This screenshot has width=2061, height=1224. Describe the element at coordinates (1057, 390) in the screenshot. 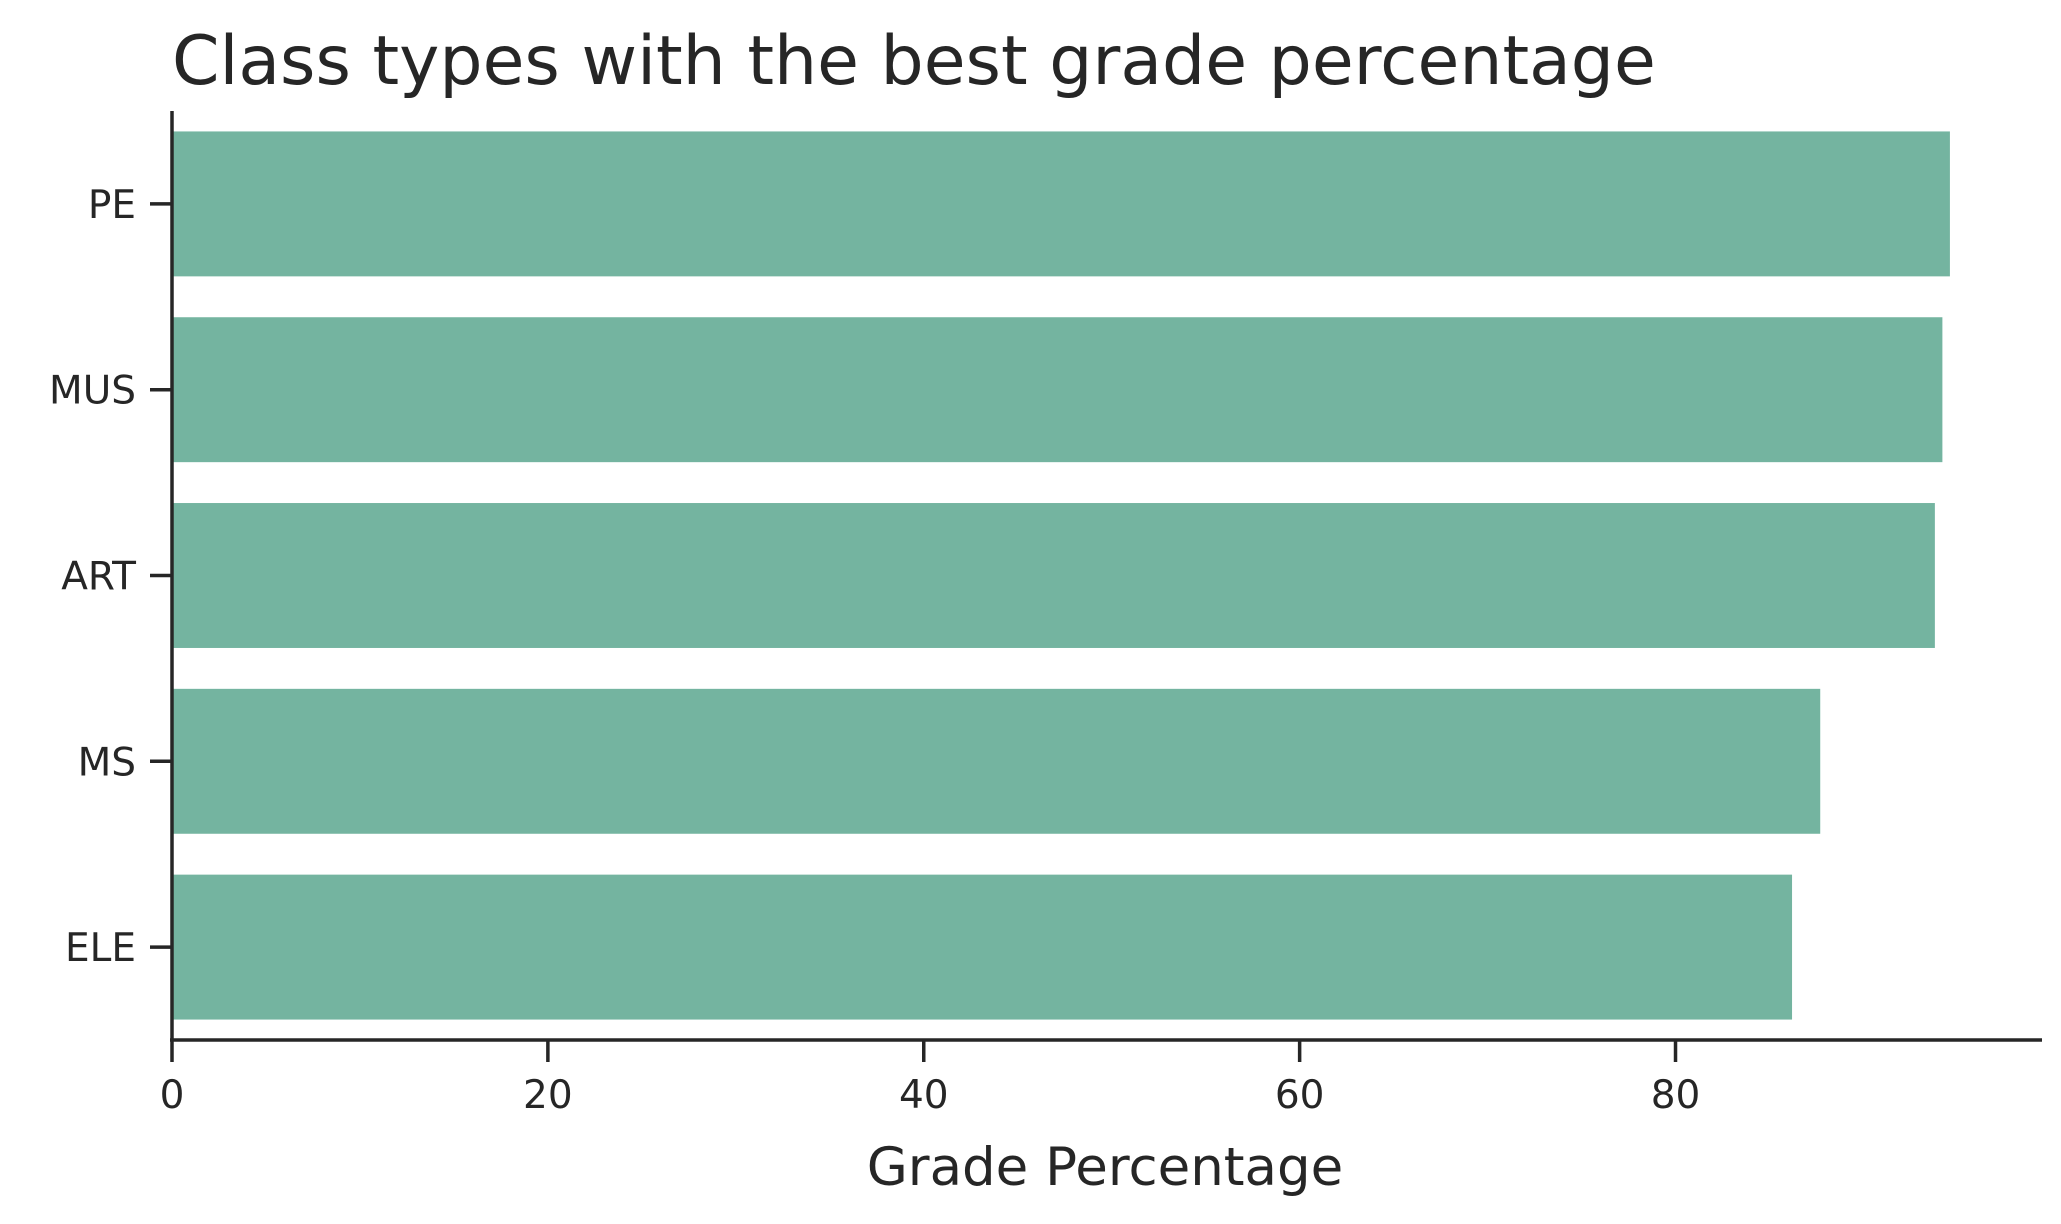

I see `bar-mus` at that location.